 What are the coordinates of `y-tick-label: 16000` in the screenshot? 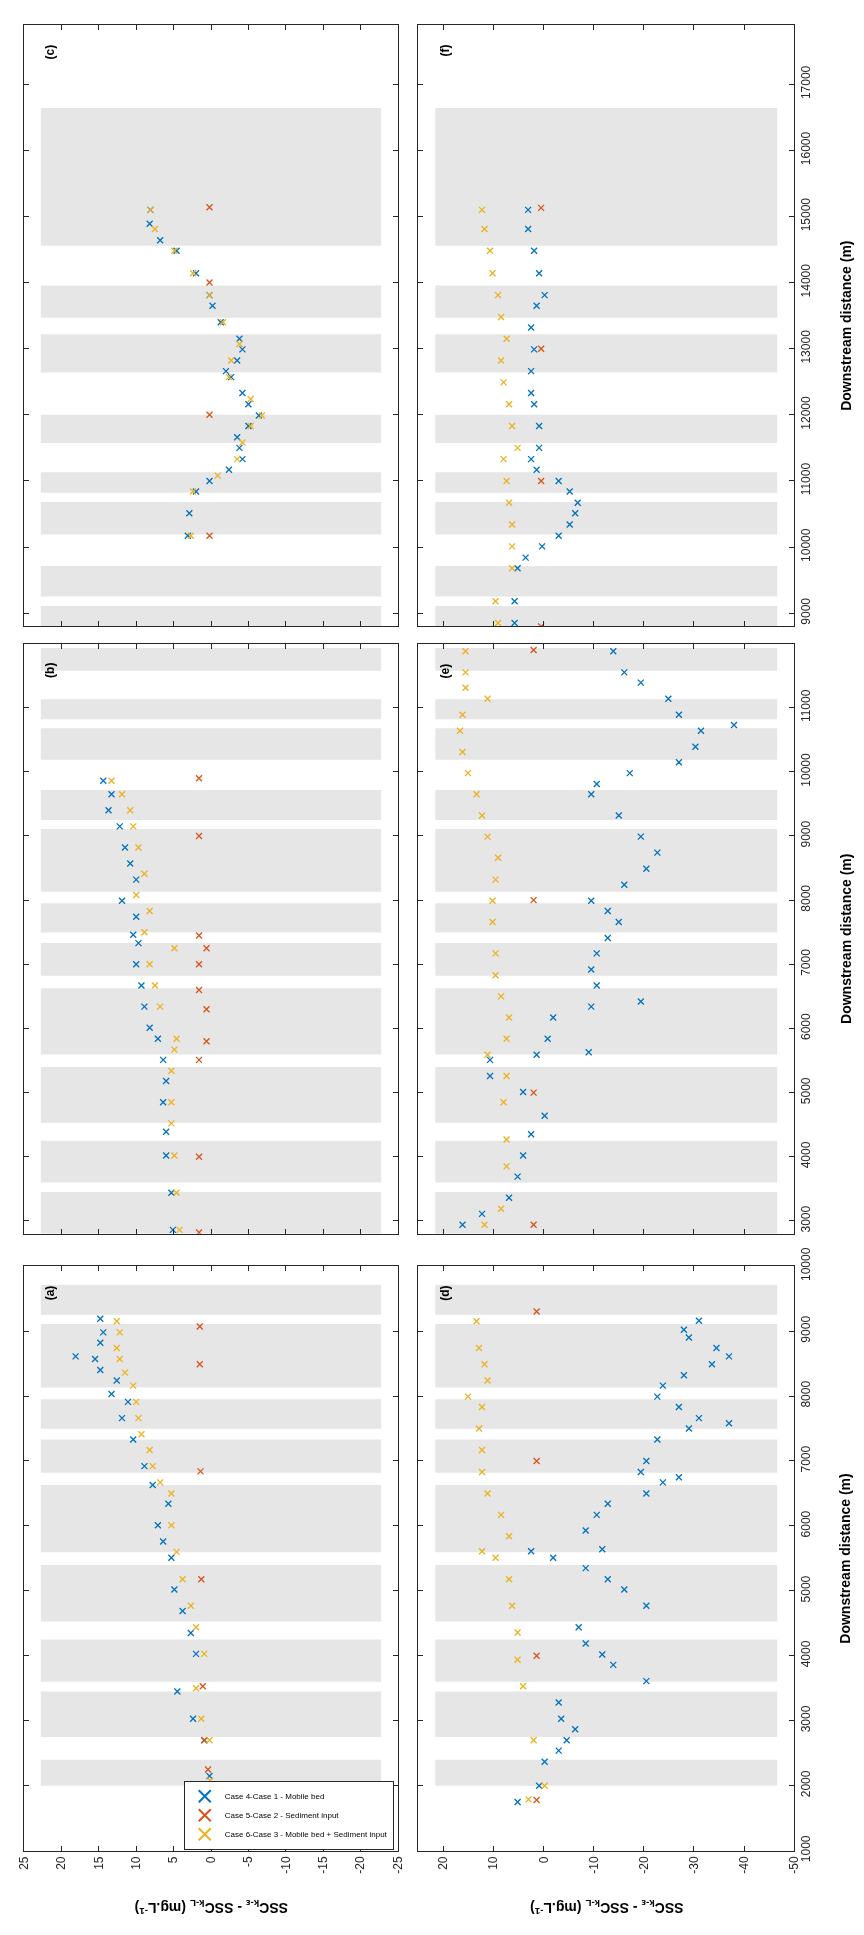 It's located at (805, 148).